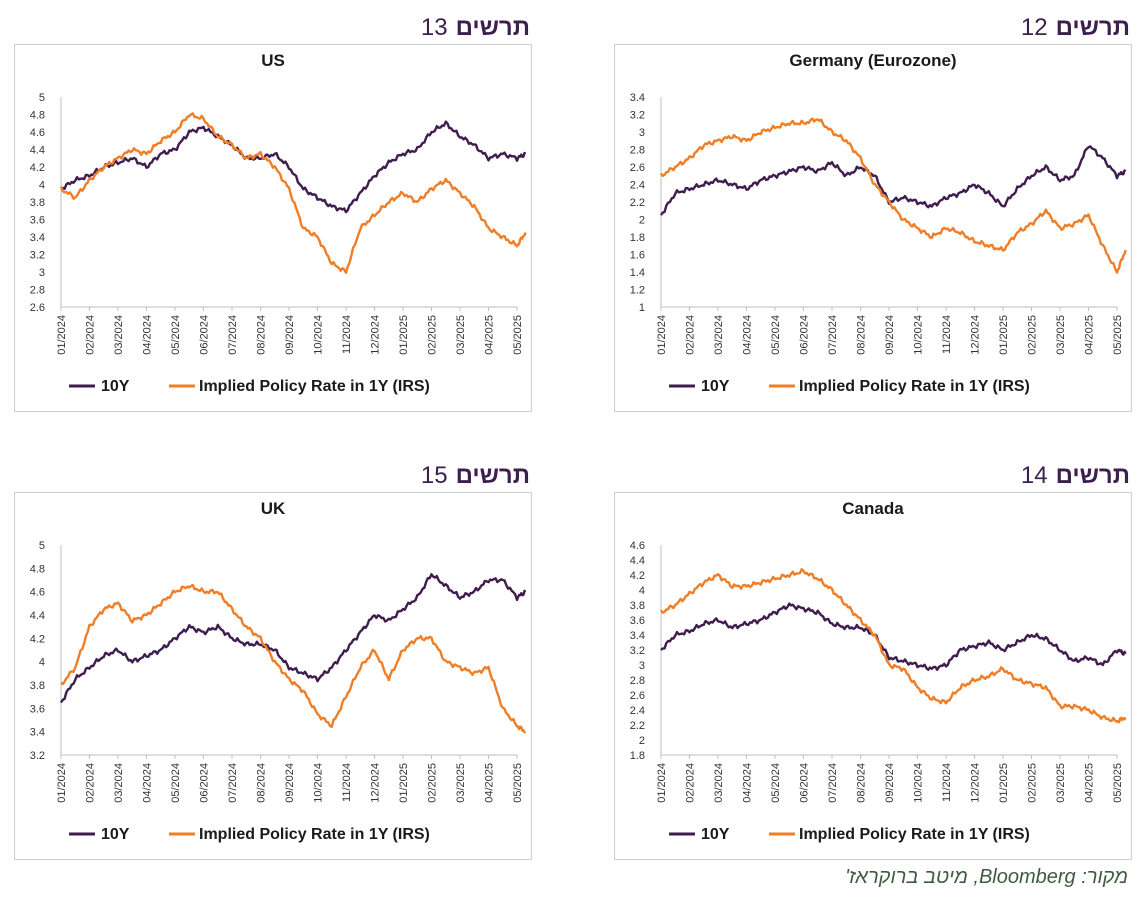  What do you see at coordinates (490, 335) in the screenshot?
I see `x-tick-label: 04/2025` at bounding box center [490, 335].